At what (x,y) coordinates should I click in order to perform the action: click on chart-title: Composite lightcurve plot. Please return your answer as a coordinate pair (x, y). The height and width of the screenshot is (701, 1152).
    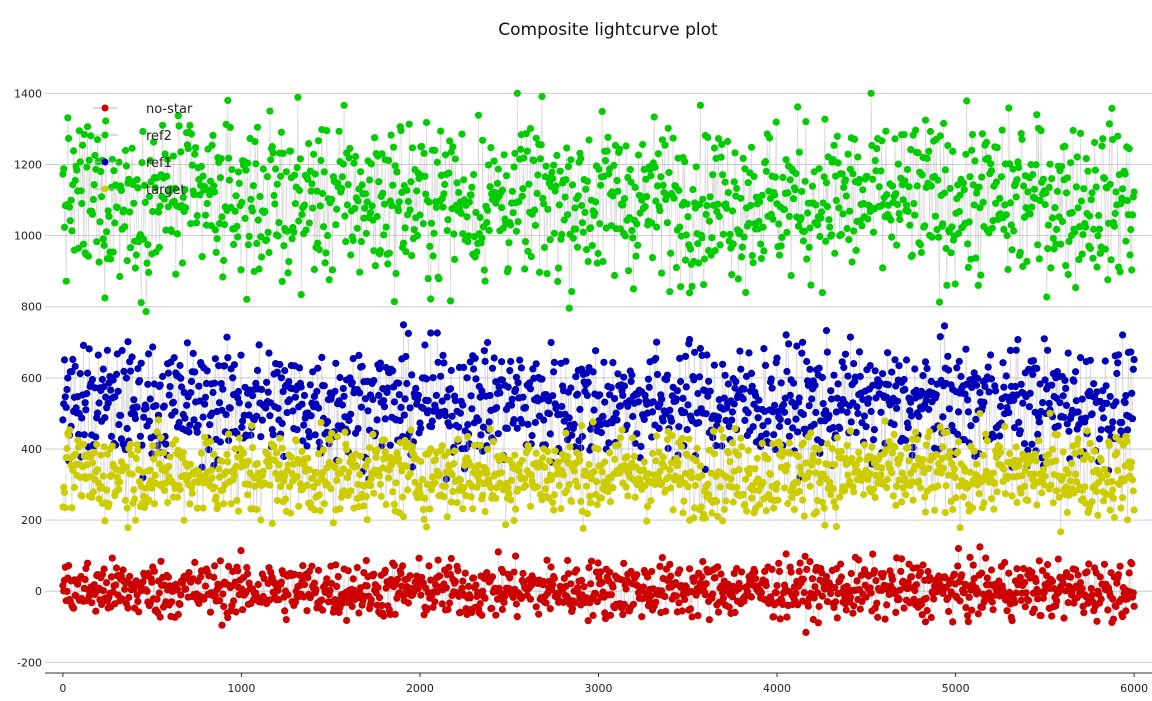
    Looking at the image, I should click on (608, 30).